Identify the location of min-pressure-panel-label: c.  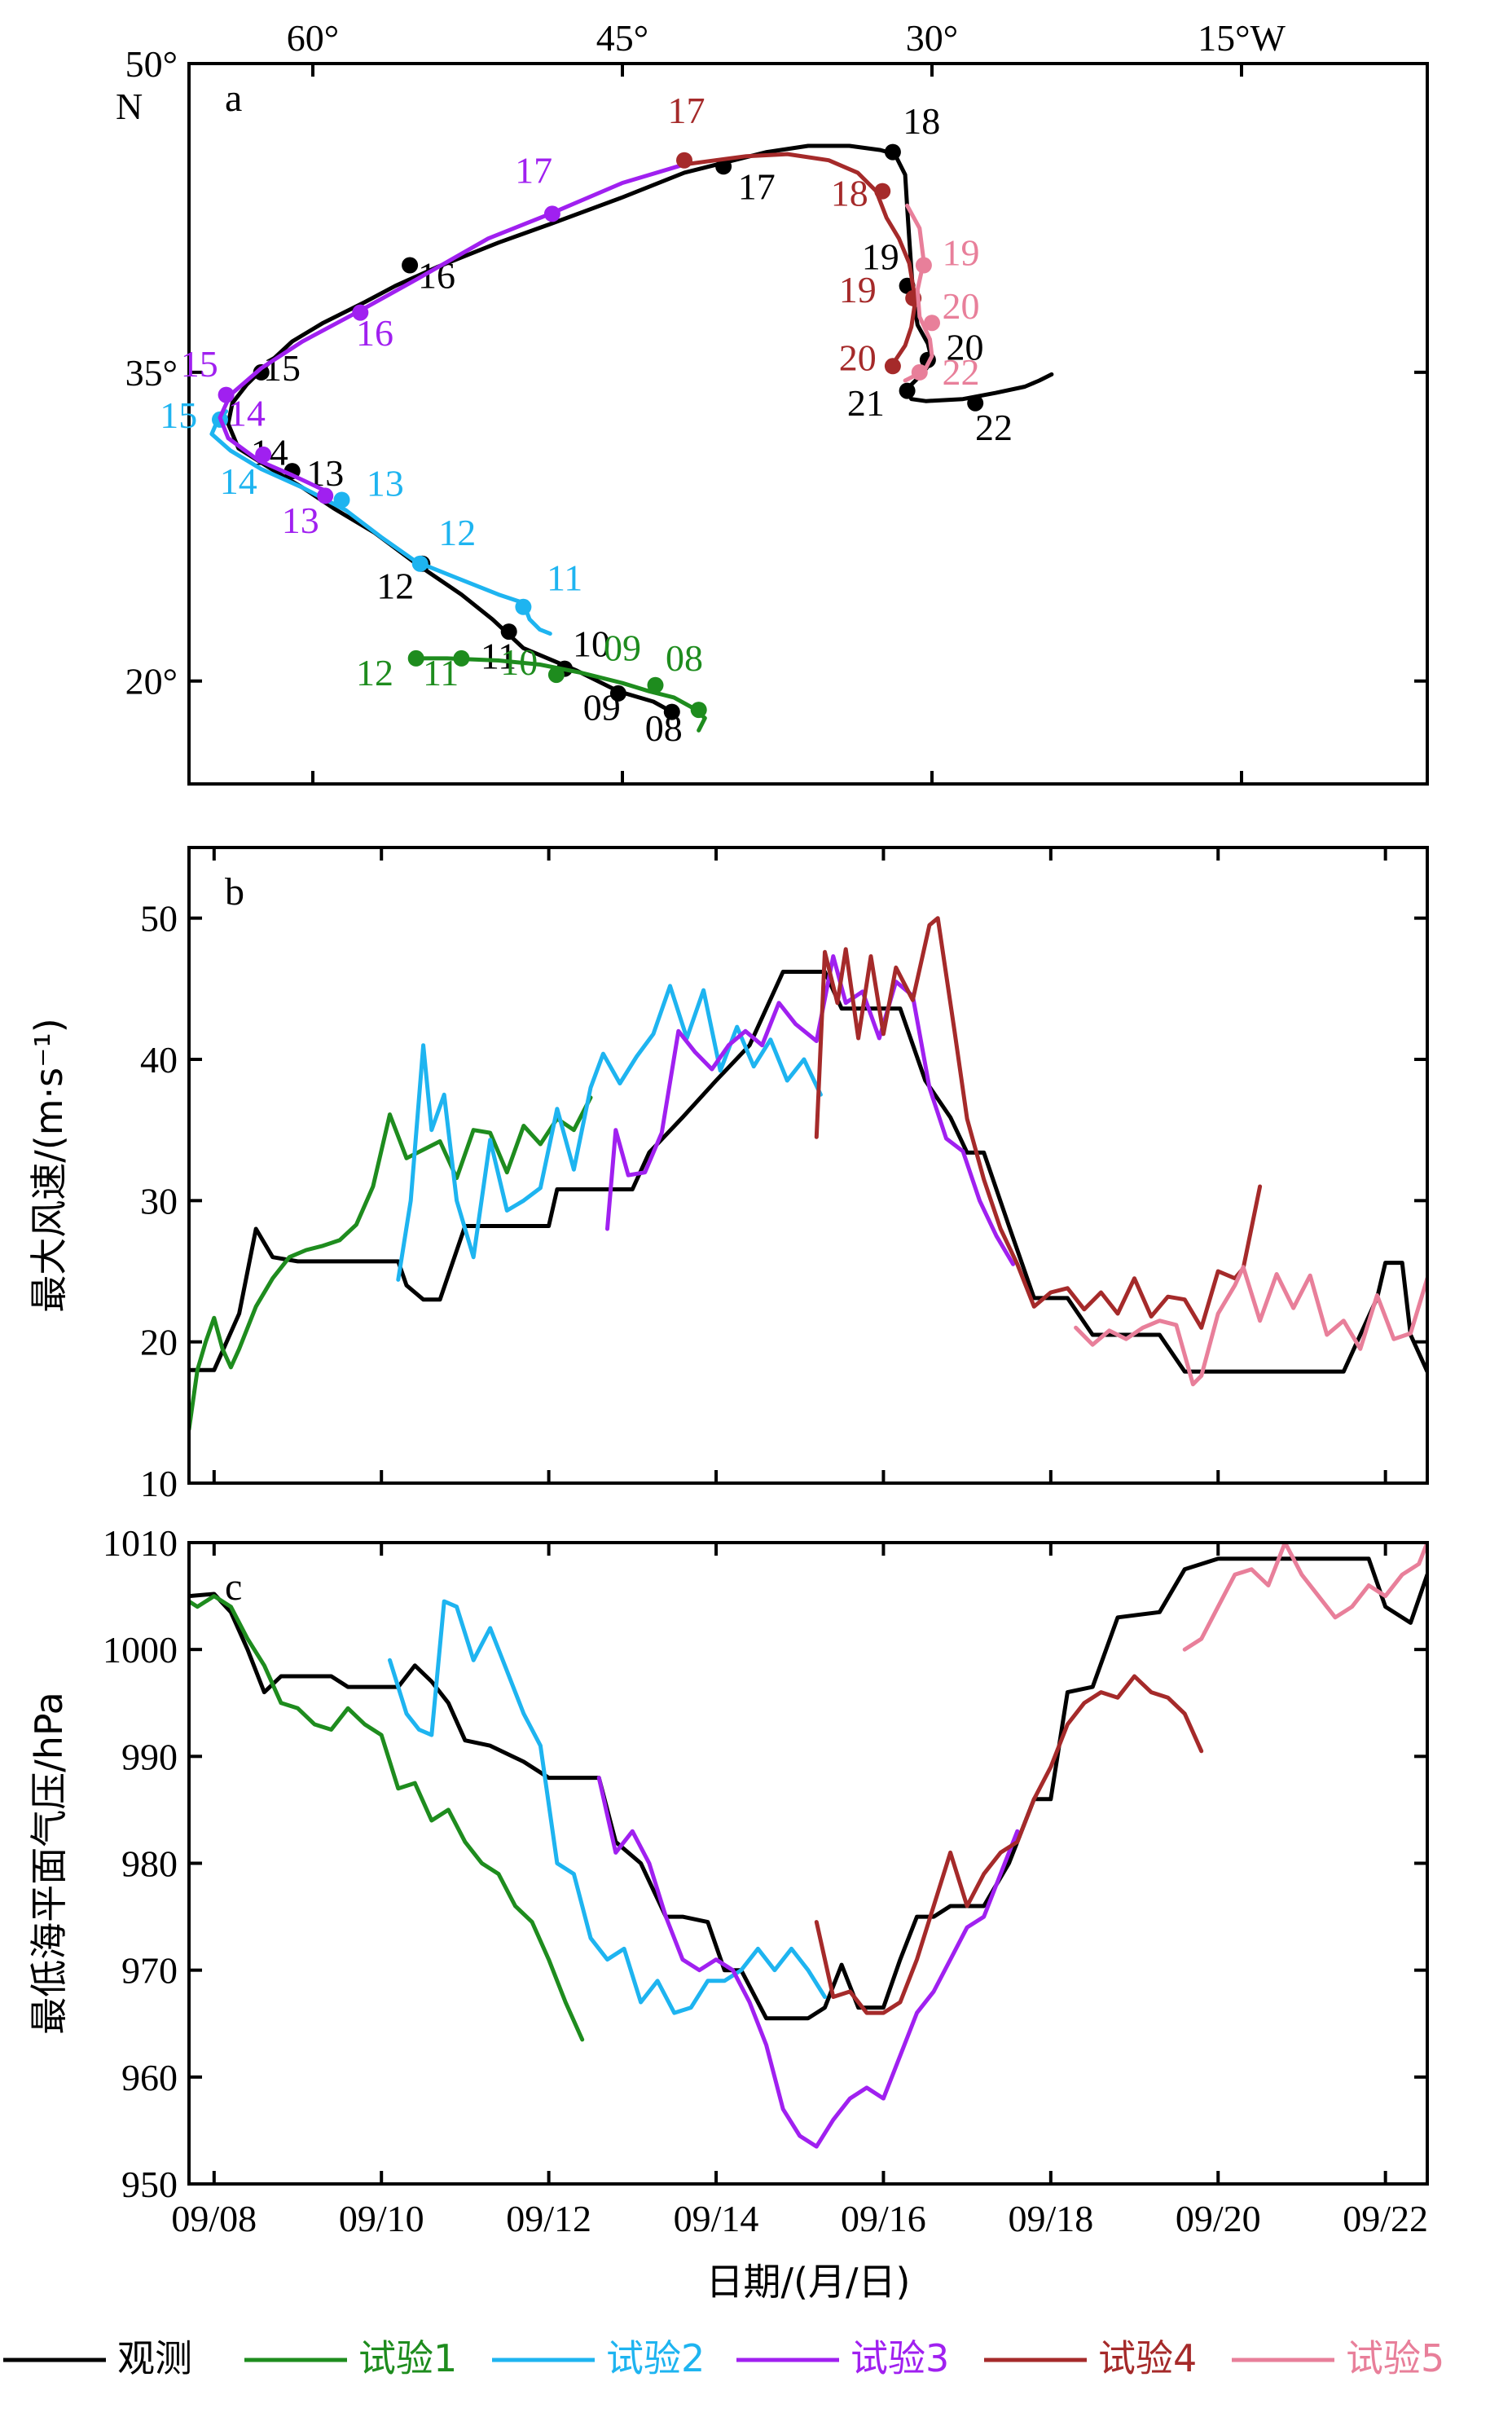
(234, 1587).